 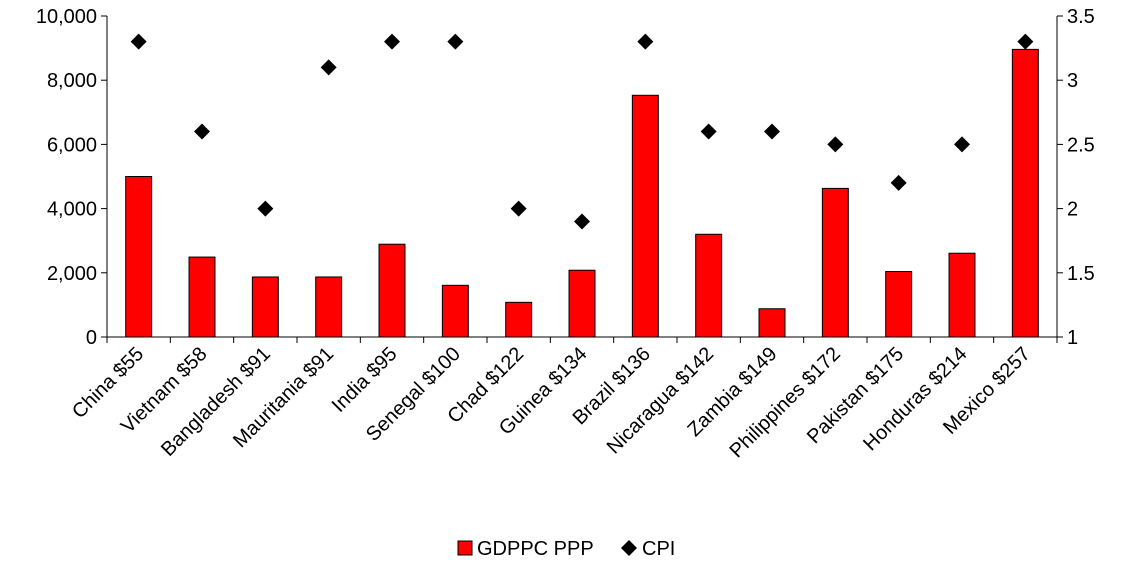 What do you see at coordinates (1081, 145) in the screenshot?
I see `right-tick-label: 2.5` at bounding box center [1081, 145].